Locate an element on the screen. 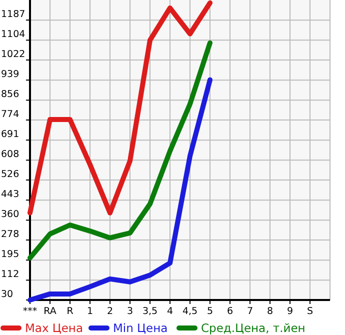 The image size is (345, 335). x-tick-label: 2 is located at coordinates (110, 311).